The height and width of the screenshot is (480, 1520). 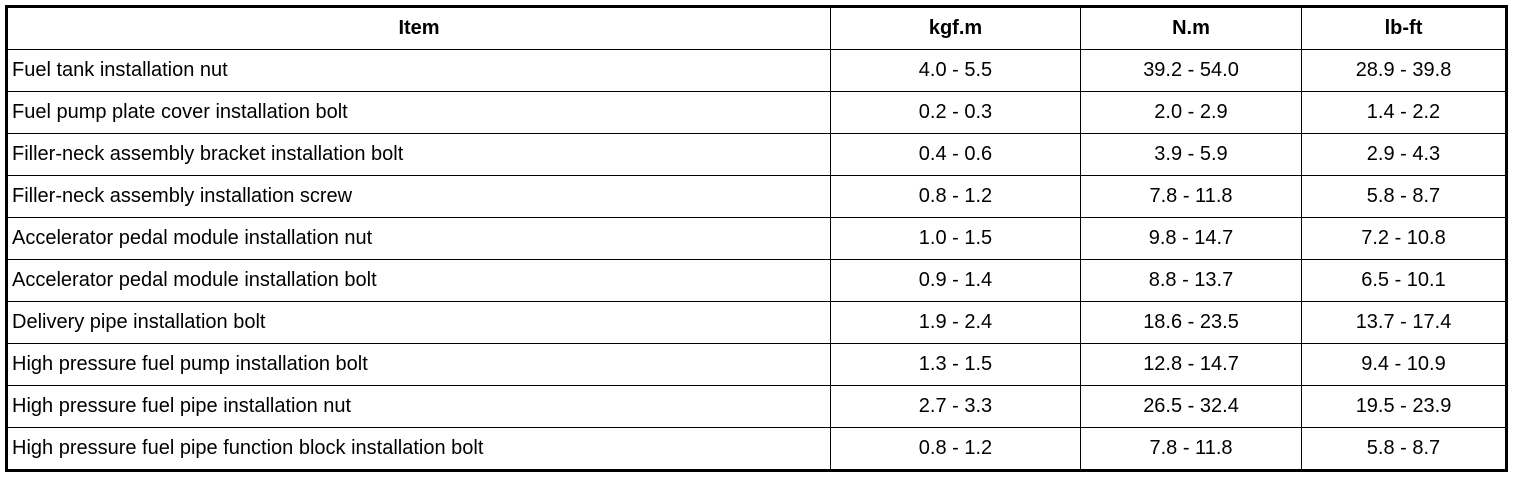 I want to click on nm-cell: 18.6 - 23.5, so click(x=1191, y=322).